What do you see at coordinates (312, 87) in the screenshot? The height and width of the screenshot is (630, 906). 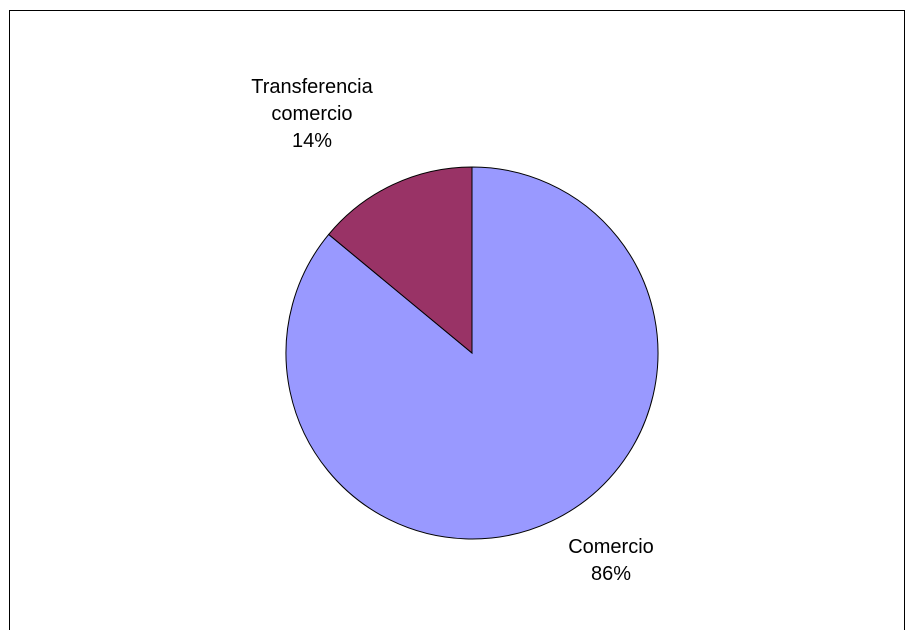 I see `pie-label-name: Transferencia` at bounding box center [312, 87].